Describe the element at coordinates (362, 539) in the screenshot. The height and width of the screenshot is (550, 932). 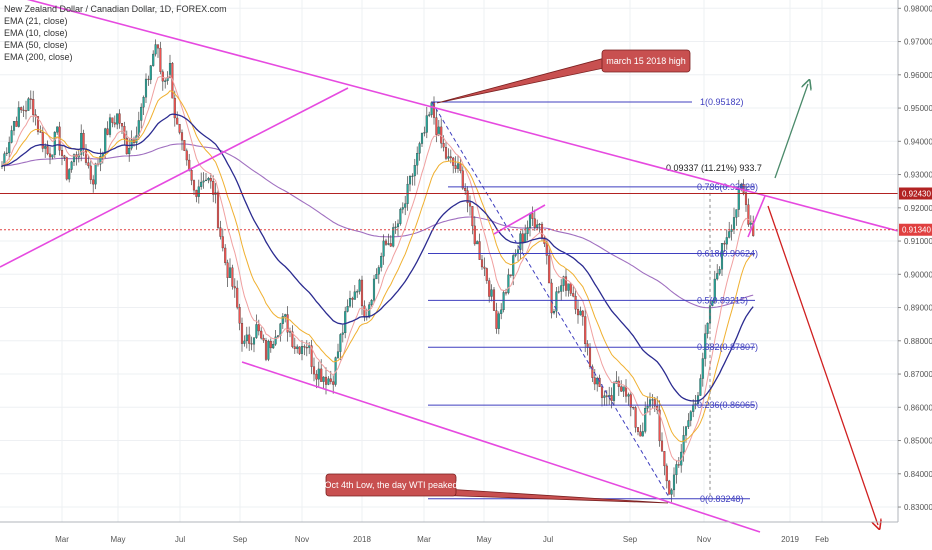
I see `x-tick-label-5: 2018` at that location.